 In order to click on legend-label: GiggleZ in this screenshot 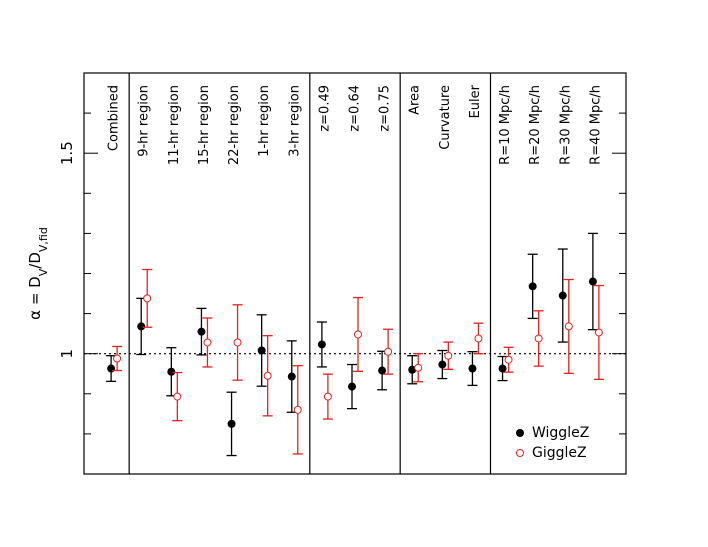, I will do `click(559, 453)`.